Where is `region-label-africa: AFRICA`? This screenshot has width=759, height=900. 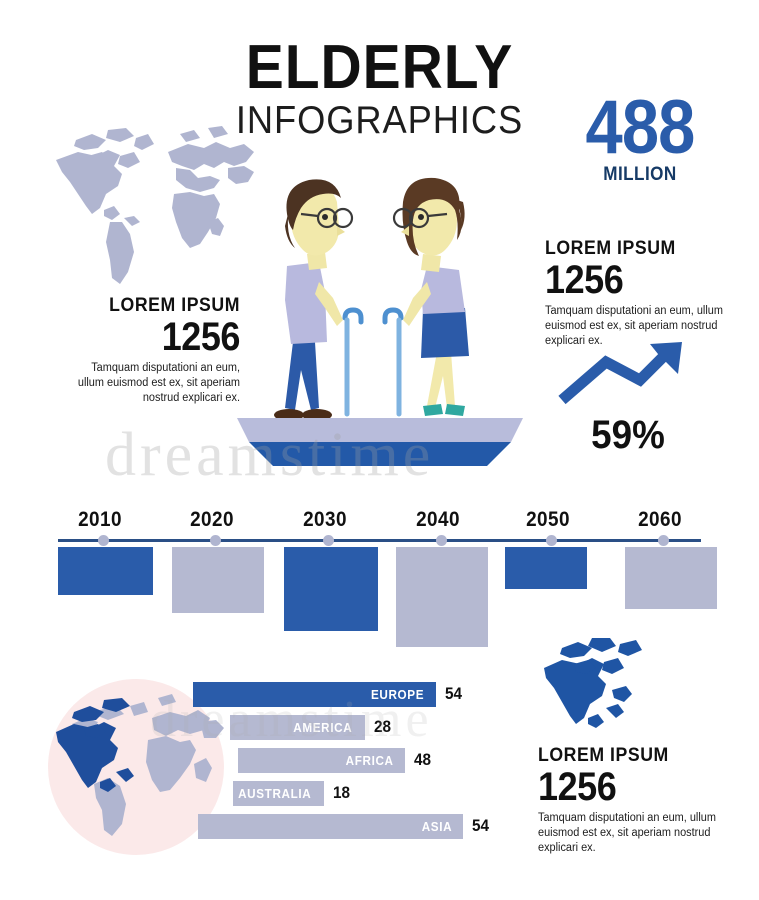 region-label-africa: AFRICA is located at coordinates (369, 760).